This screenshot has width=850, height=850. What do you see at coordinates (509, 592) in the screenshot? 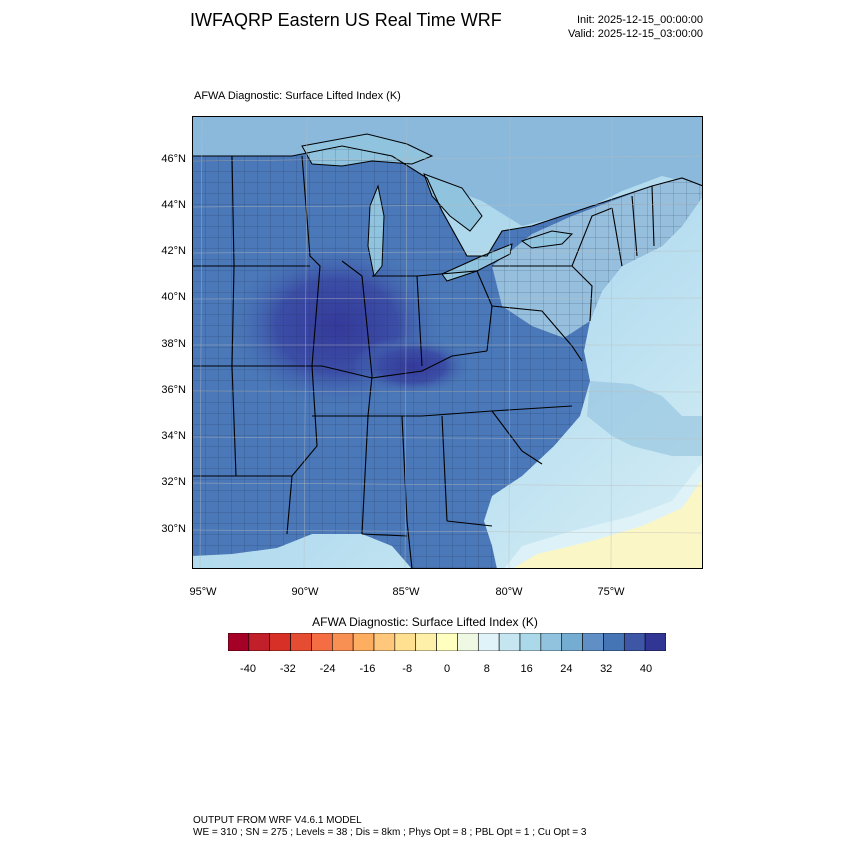
I see `lon-label: 80°W` at bounding box center [509, 592].